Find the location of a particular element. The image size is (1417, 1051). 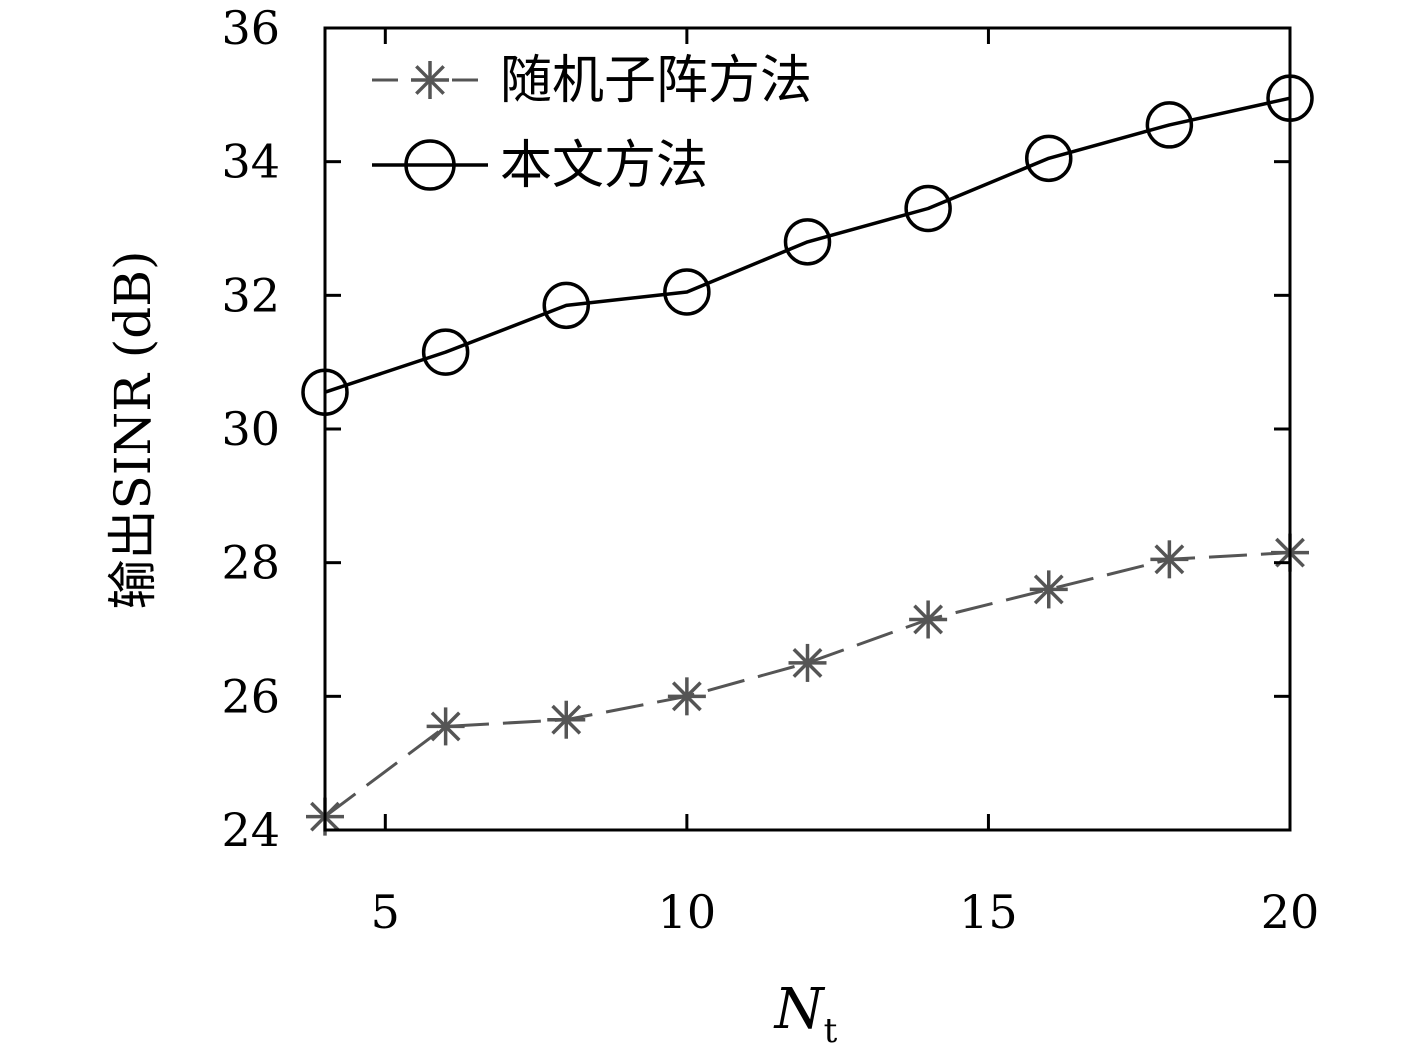

x-tick-label-1: 5 is located at coordinates (385, 912).